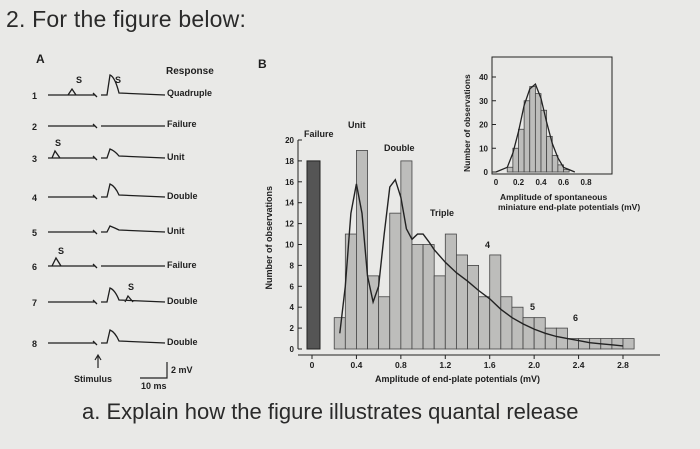 This screenshot has width=700, height=449. I want to click on y-tick-label: 12, so click(289, 224).